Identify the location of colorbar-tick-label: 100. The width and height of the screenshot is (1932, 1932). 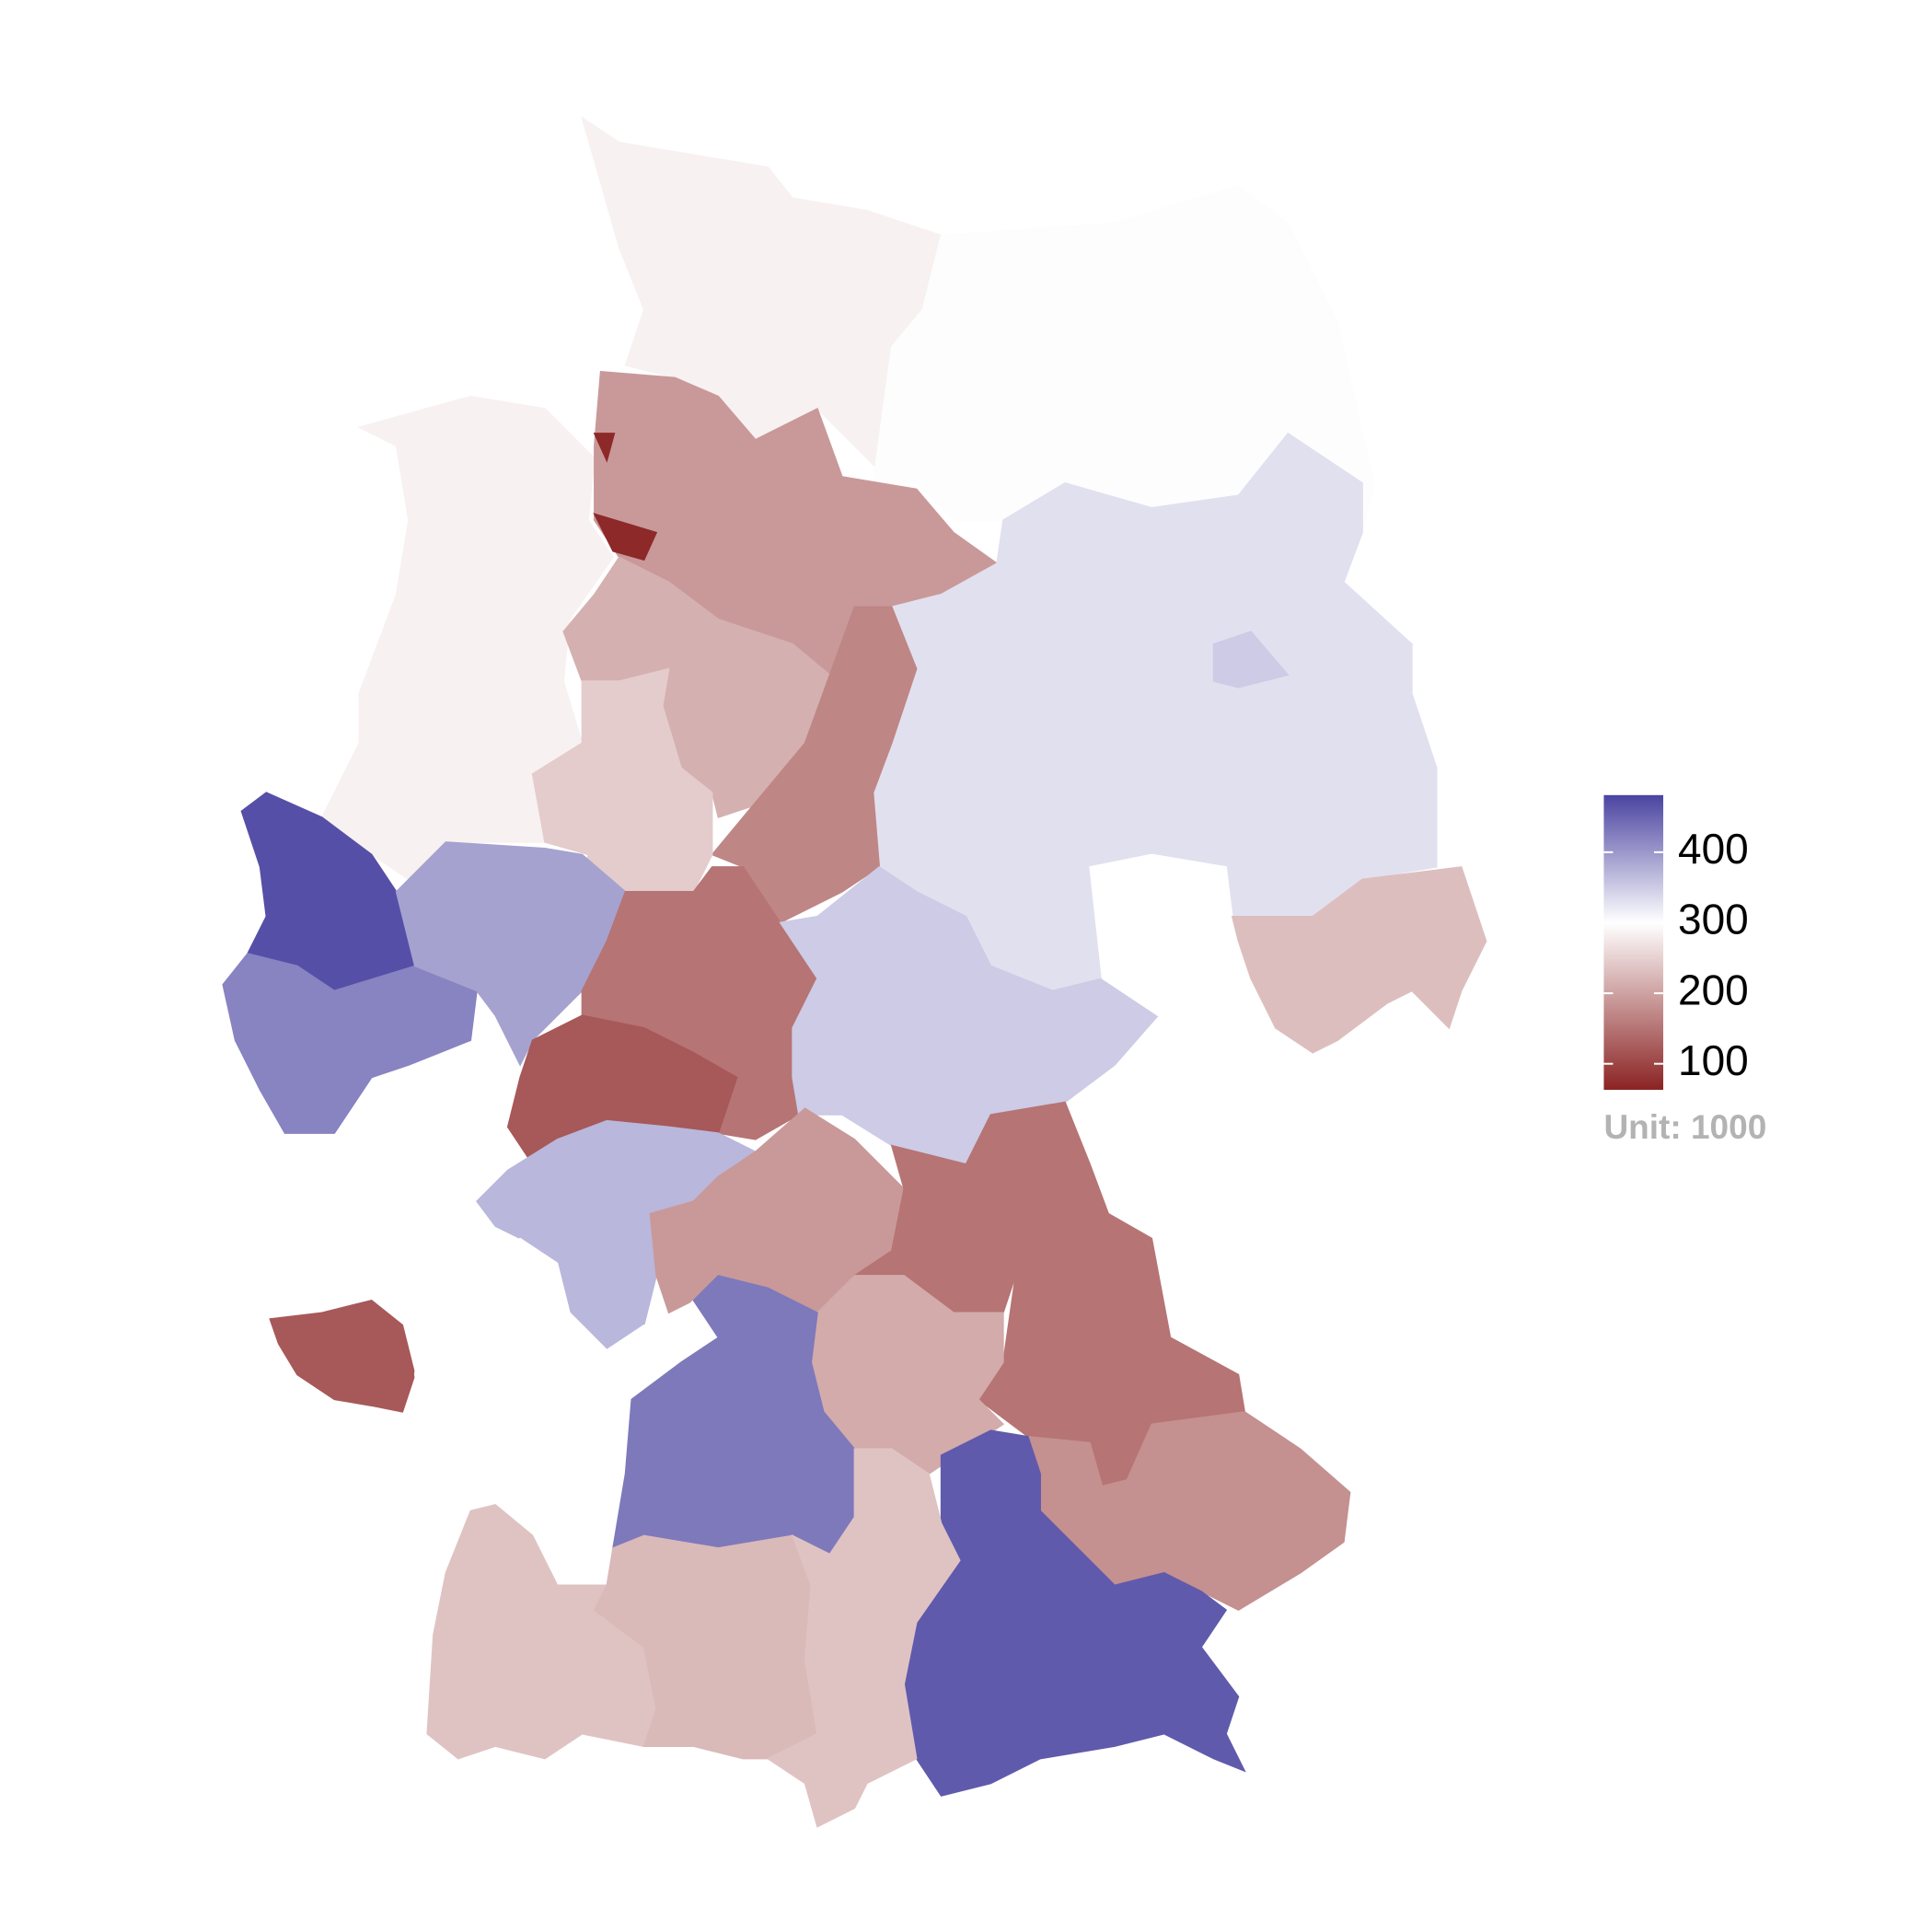
(1714, 1060).